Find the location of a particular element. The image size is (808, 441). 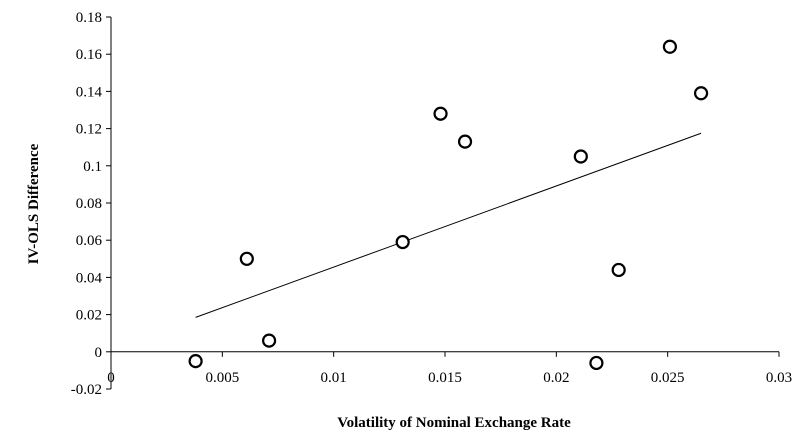

y-tick-label: 0.08 is located at coordinates (89, 204).